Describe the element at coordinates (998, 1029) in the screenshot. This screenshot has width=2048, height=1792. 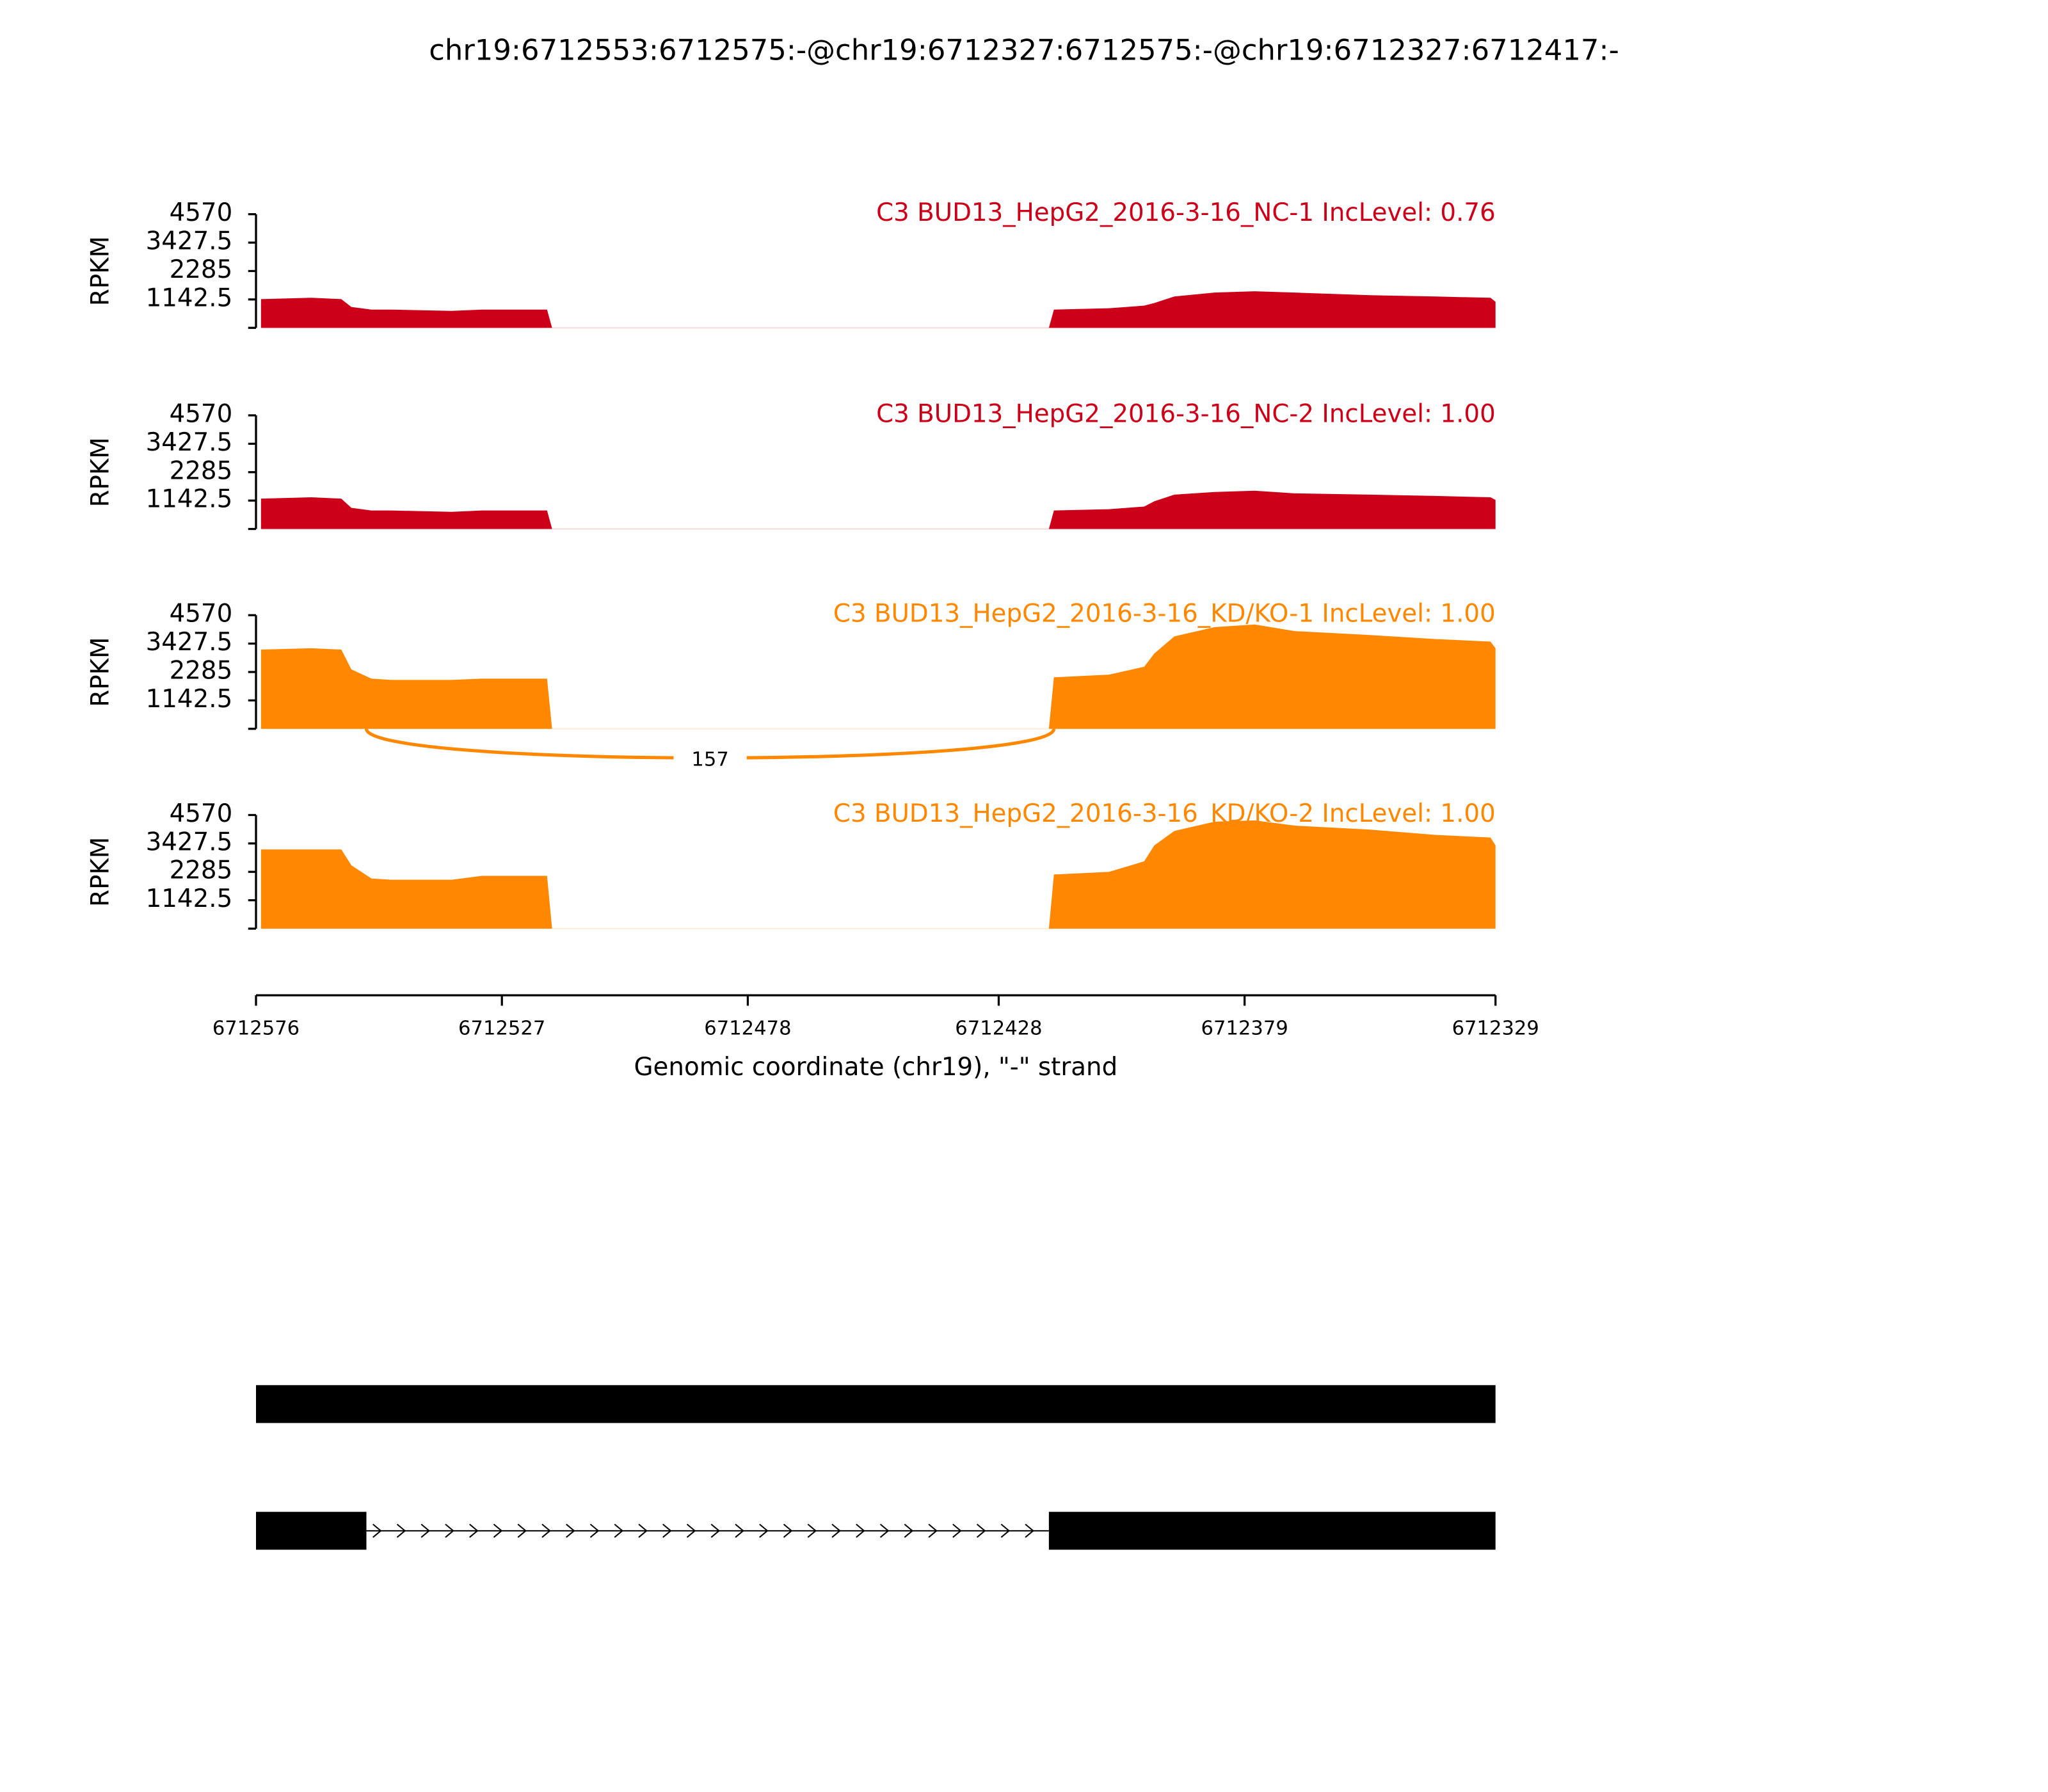
I see `x-tick-label: 6712428` at that location.